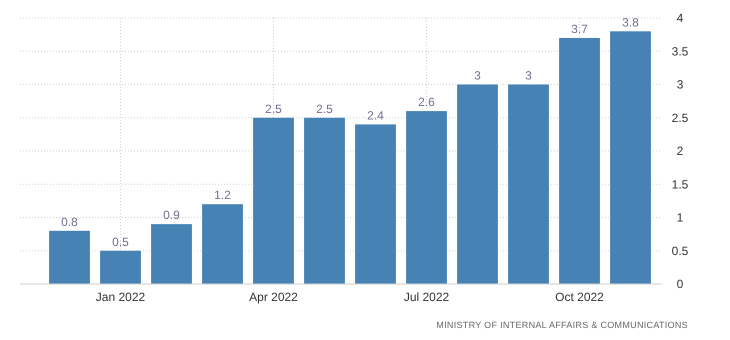  Describe the element at coordinates (680, 18) in the screenshot. I see `y-tick-label: 4` at that location.